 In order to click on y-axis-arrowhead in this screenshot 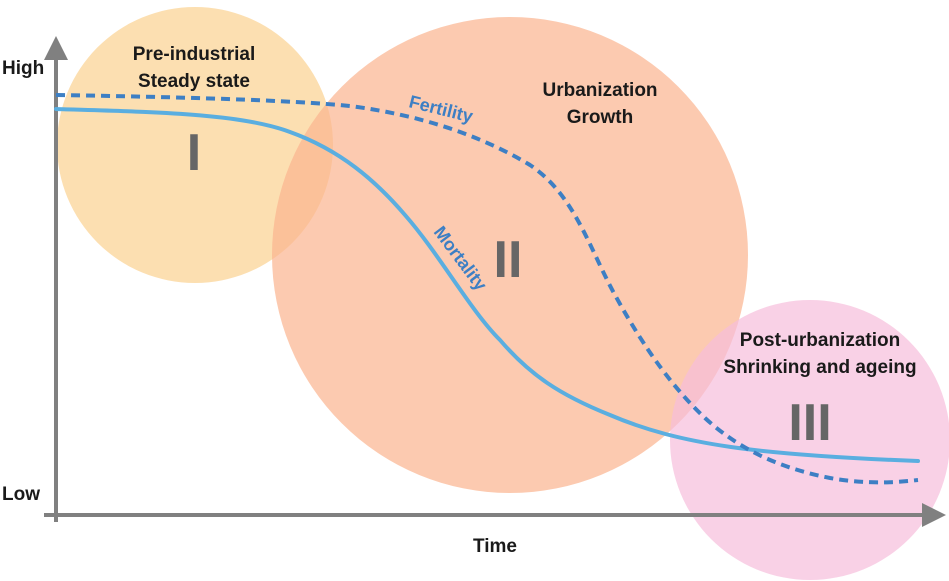, I will do `click(56, 48)`.